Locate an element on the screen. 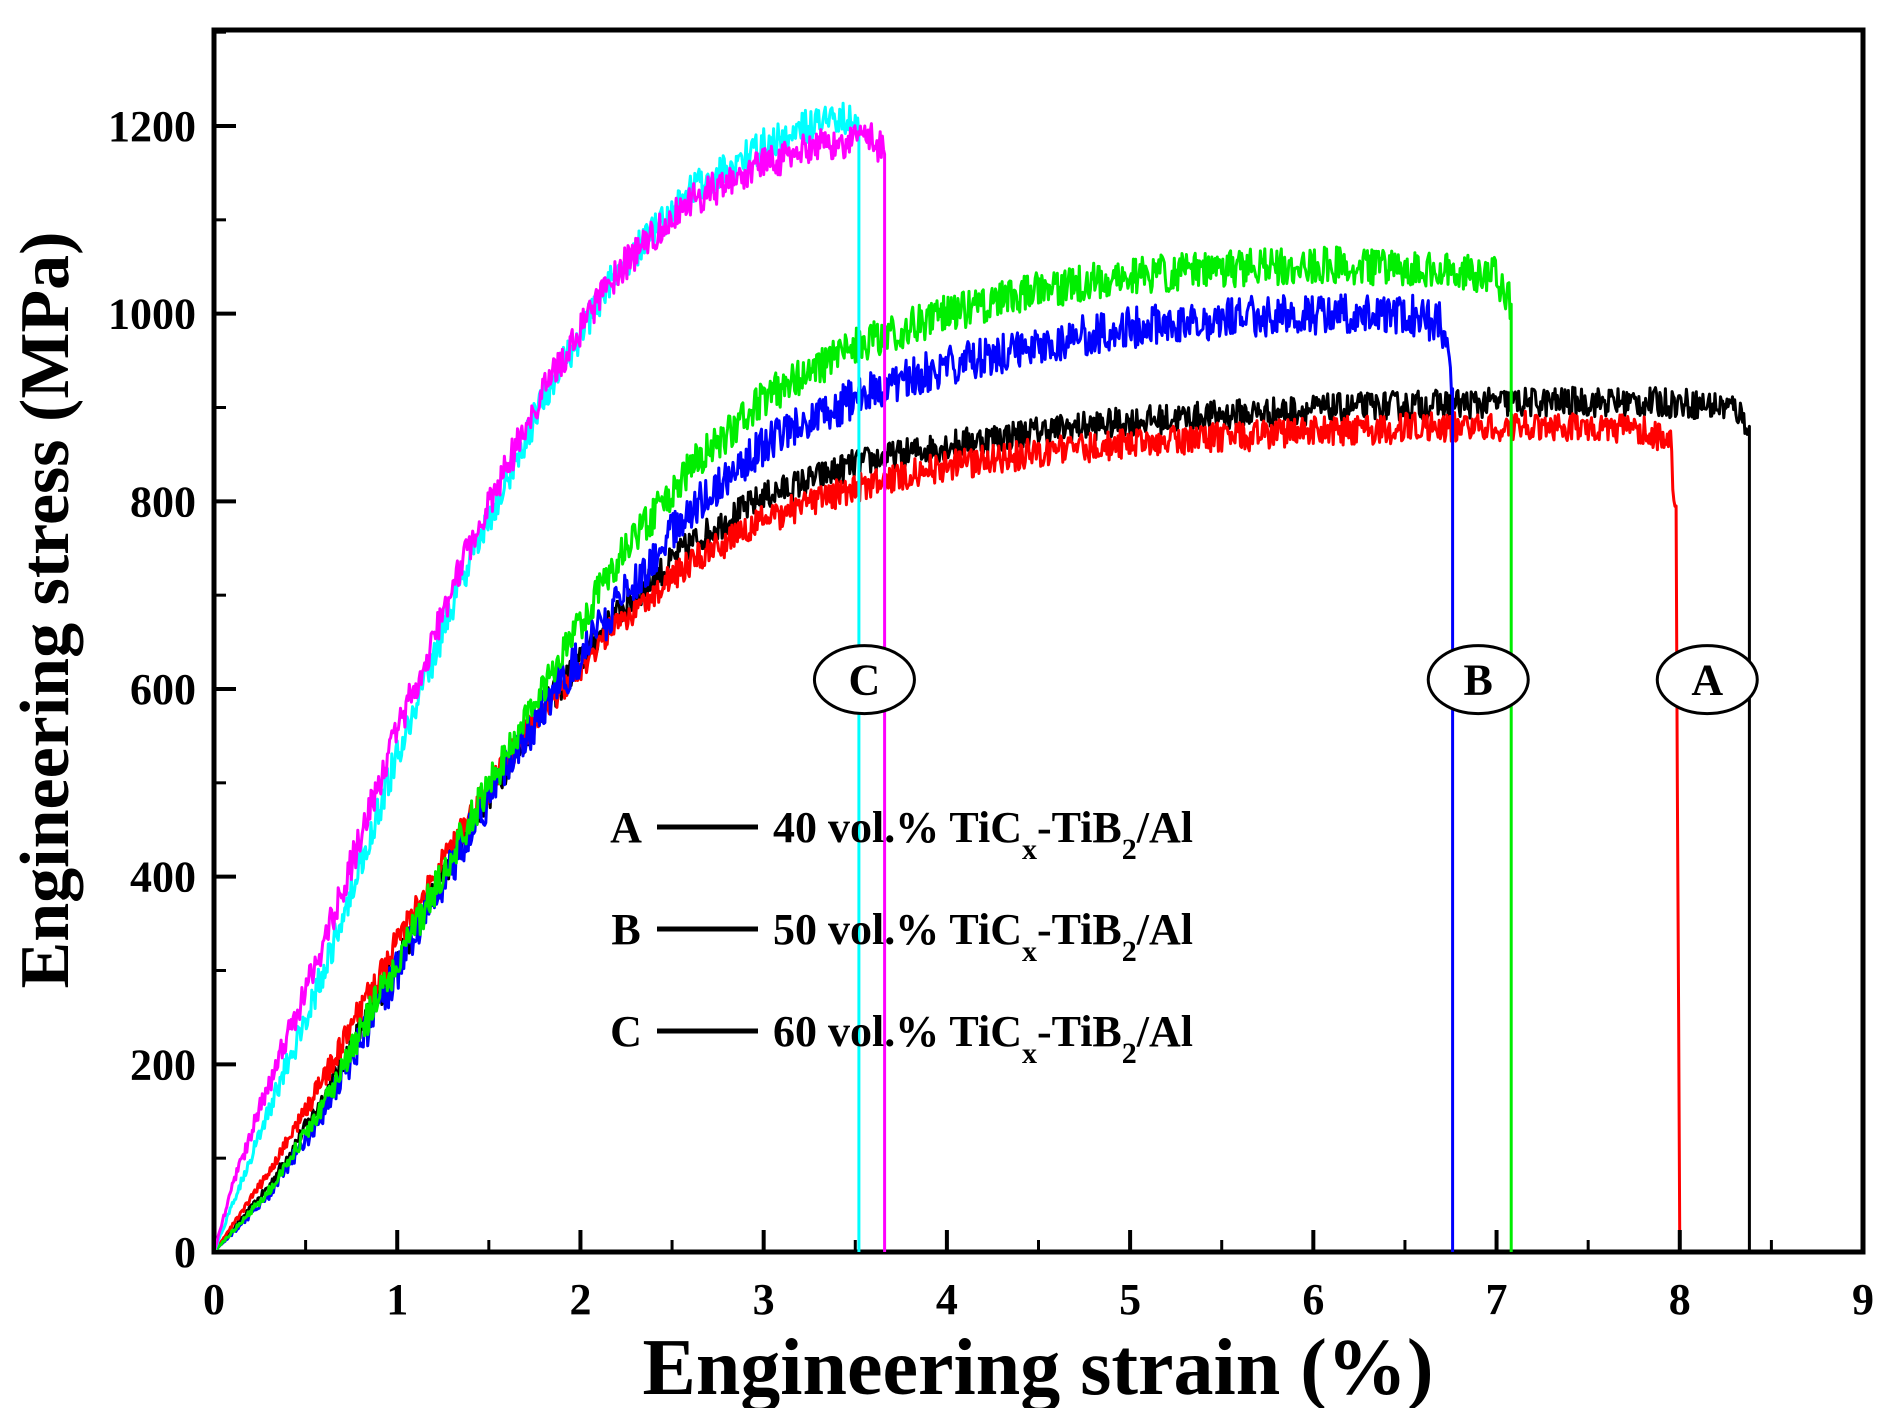 The height and width of the screenshot is (1408, 1884). callout-ellipse-c is located at coordinates (864, 680).